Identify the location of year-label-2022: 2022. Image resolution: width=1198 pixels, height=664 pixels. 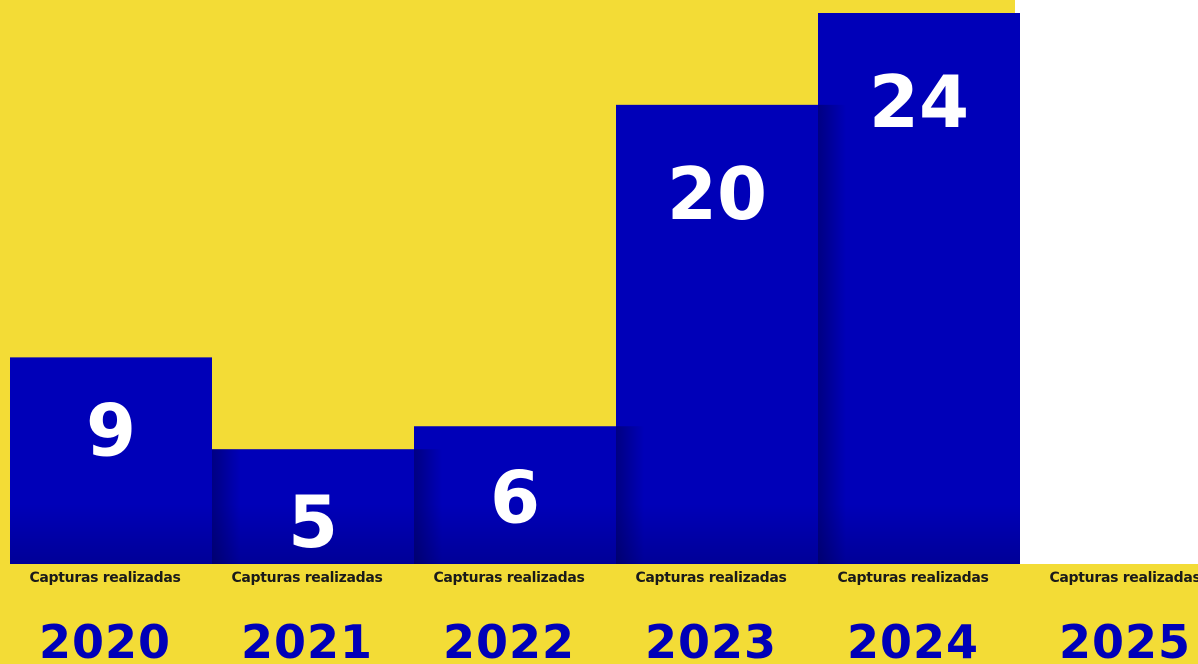
(509, 638).